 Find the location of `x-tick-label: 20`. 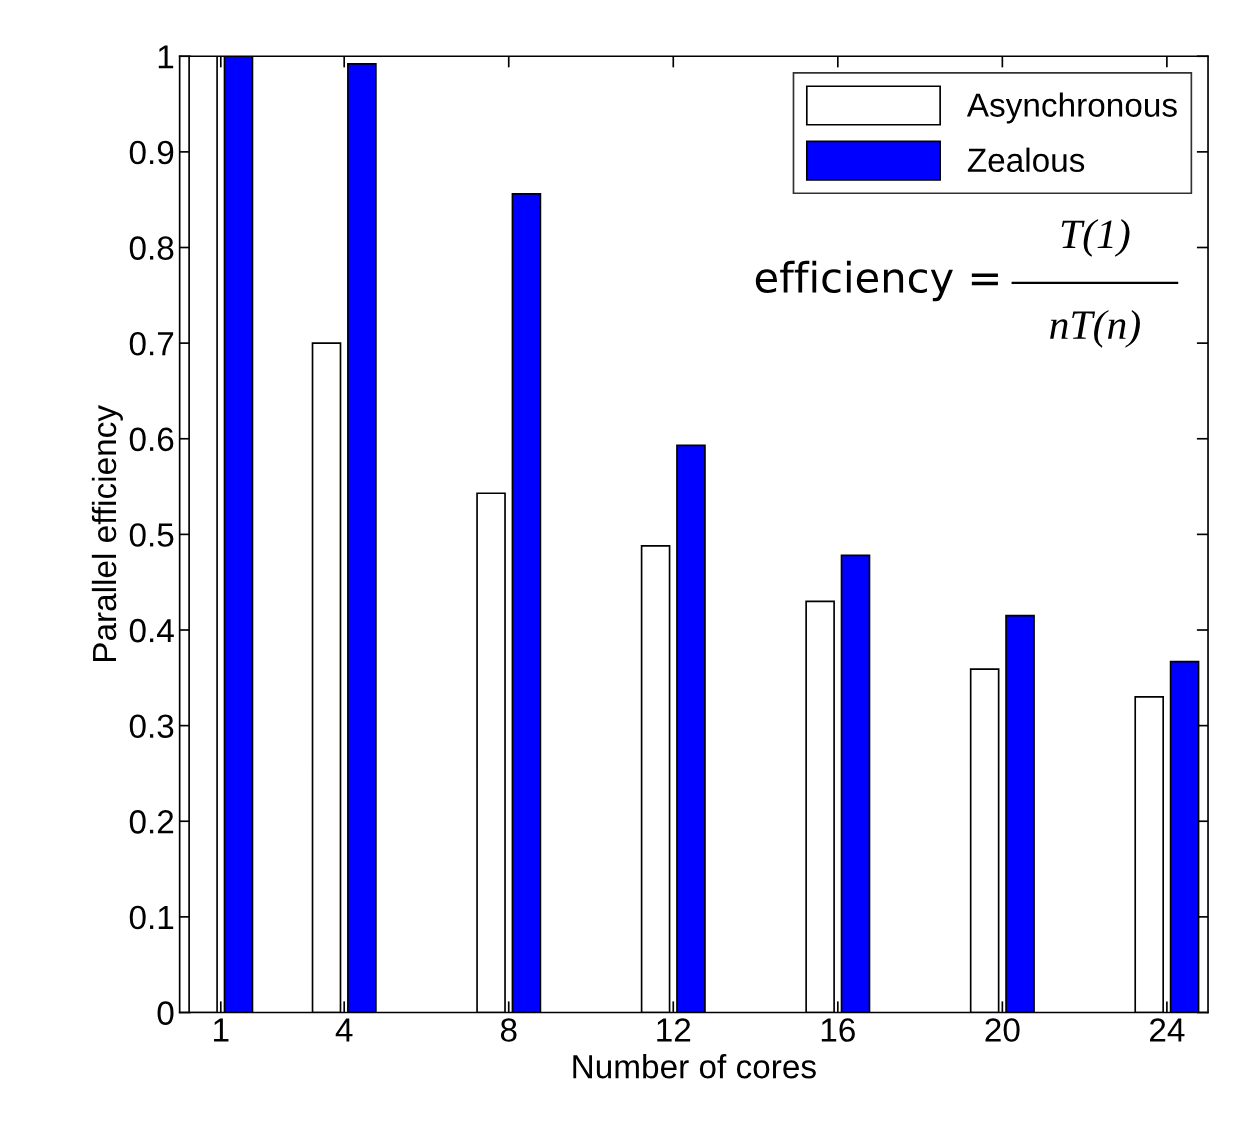

x-tick-label: 20 is located at coordinates (1002, 1030).